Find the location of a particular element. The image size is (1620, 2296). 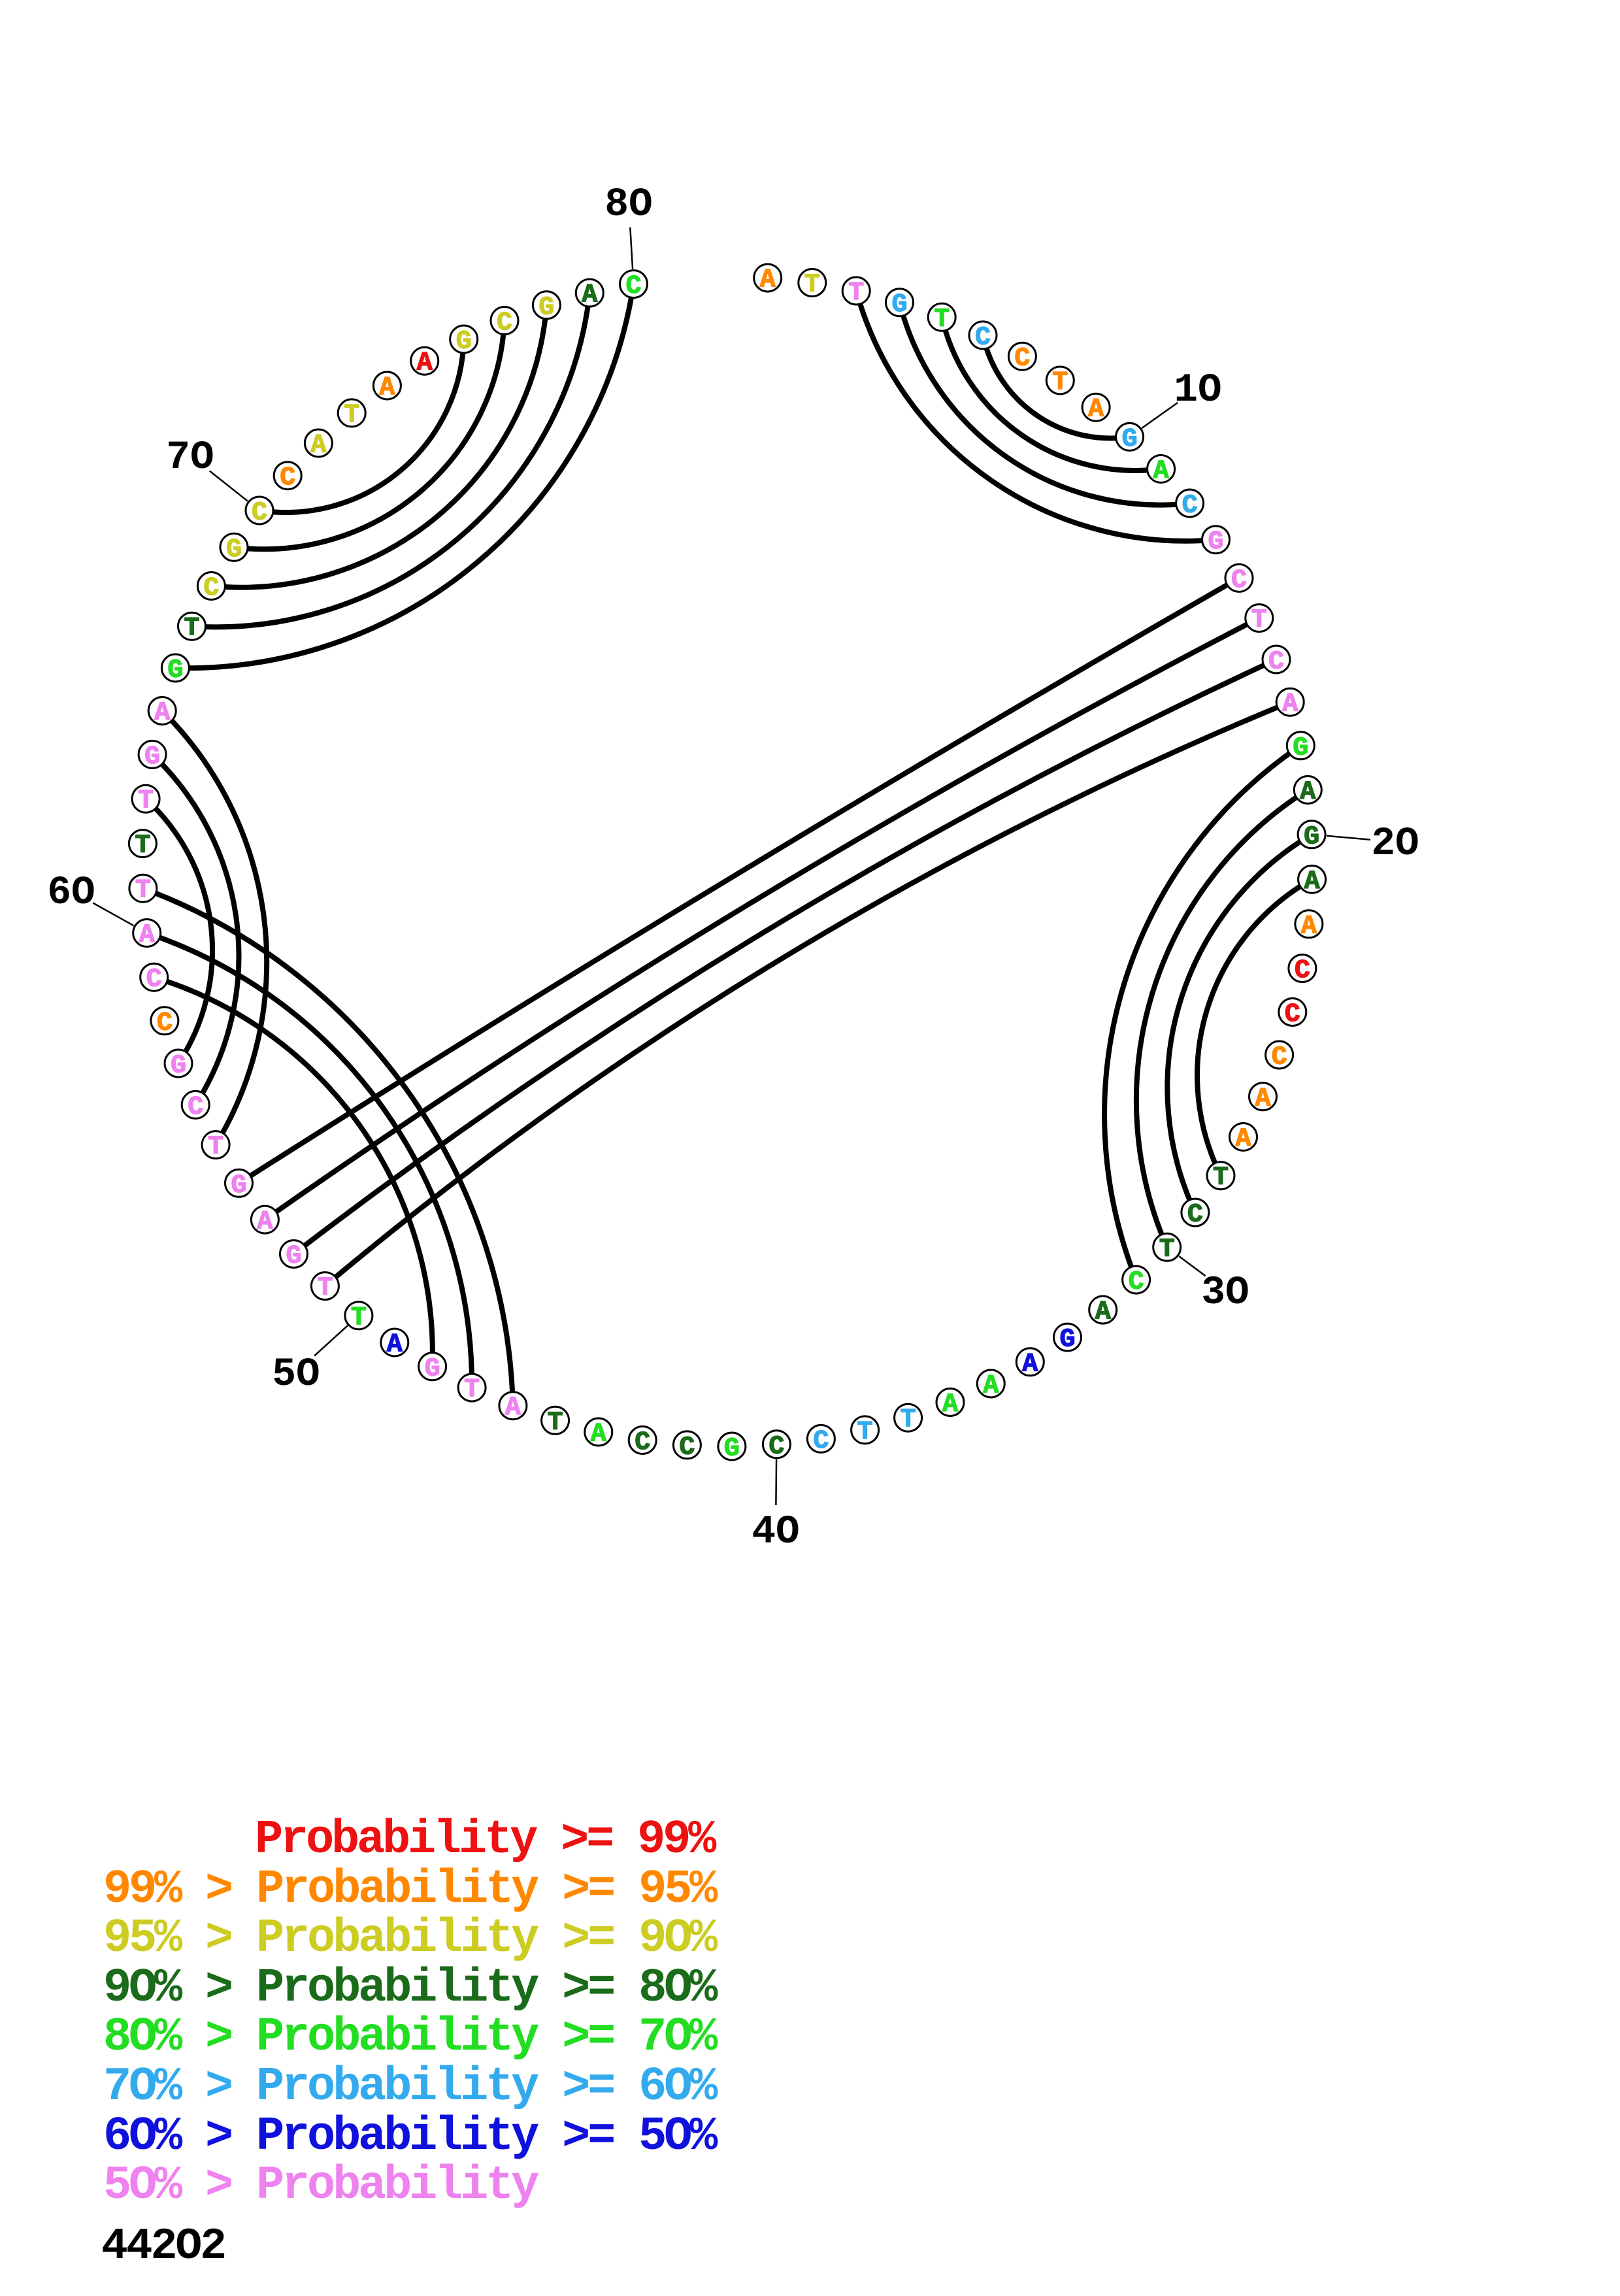

svg-text: 8O% > Probability >= 7O% is located at coordinates (410, 2037).